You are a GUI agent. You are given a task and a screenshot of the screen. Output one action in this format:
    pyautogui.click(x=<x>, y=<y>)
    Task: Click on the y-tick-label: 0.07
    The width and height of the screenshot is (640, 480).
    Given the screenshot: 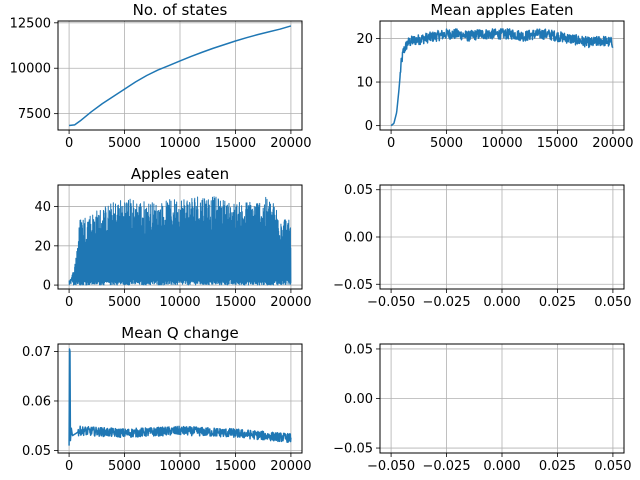 What is the action you would take?
    pyautogui.click(x=36, y=352)
    